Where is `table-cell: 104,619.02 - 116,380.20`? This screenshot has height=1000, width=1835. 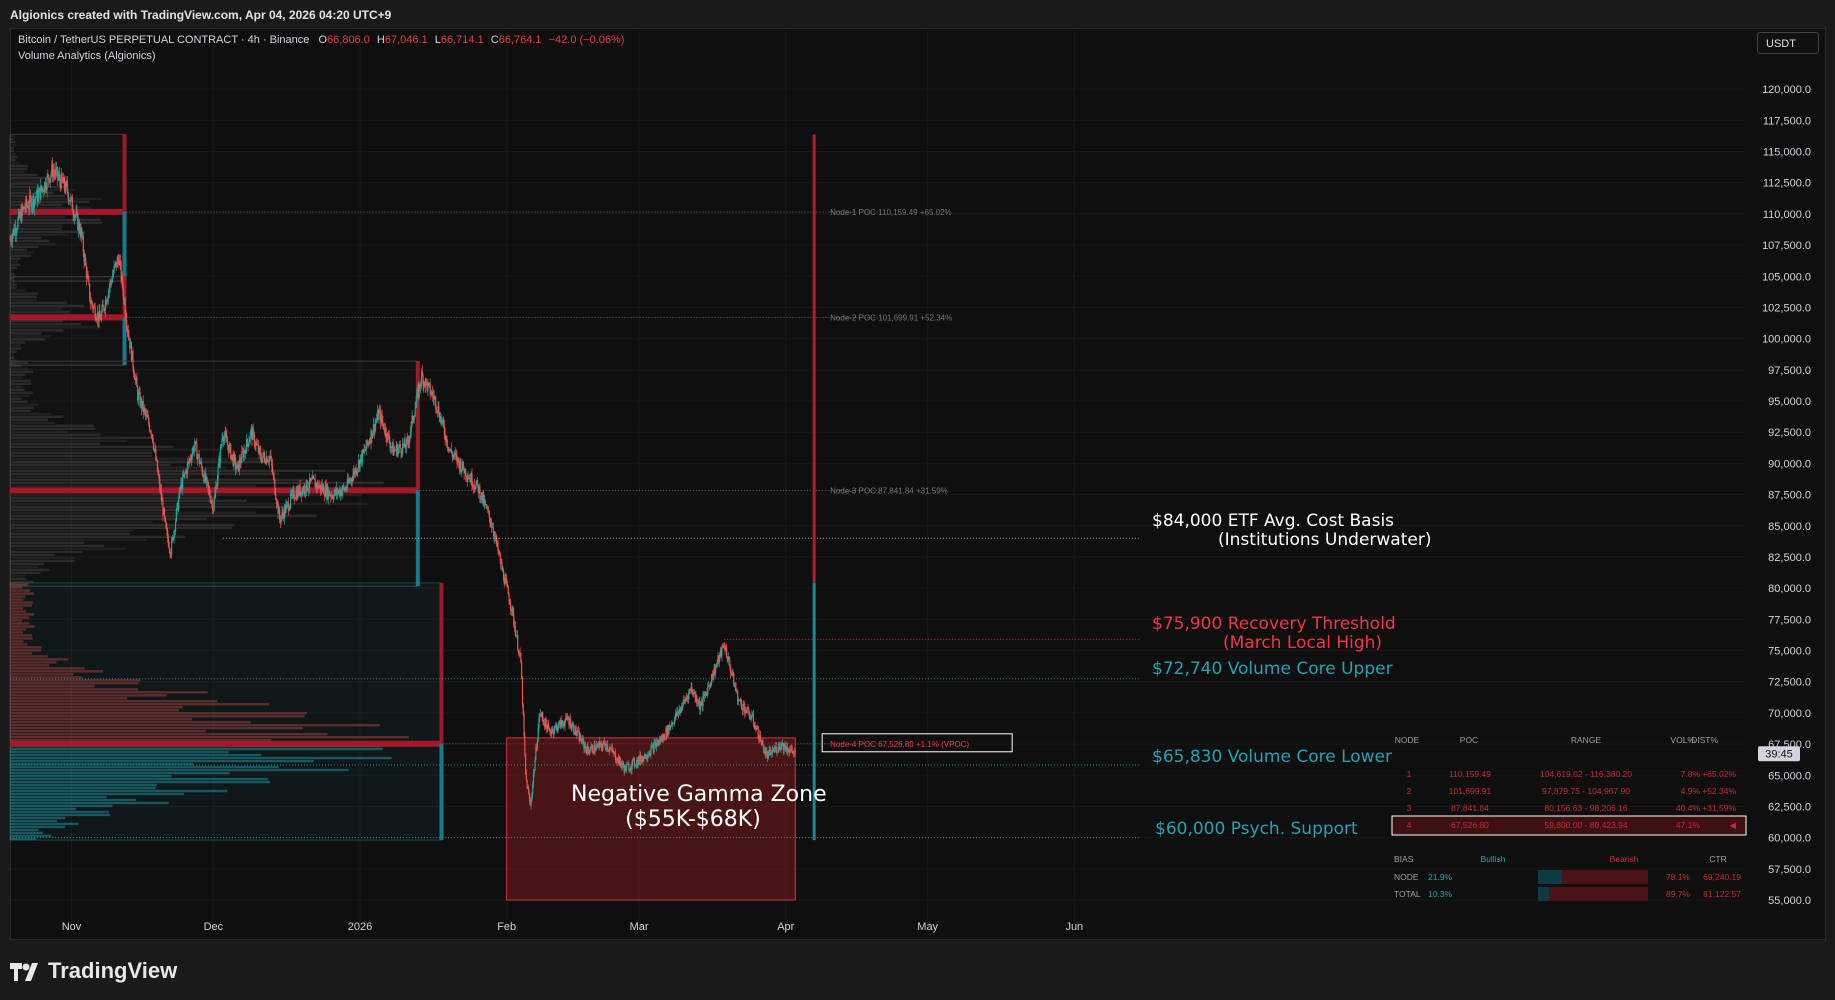 table-cell: 104,619.02 - 116,380.20 is located at coordinates (1586, 774).